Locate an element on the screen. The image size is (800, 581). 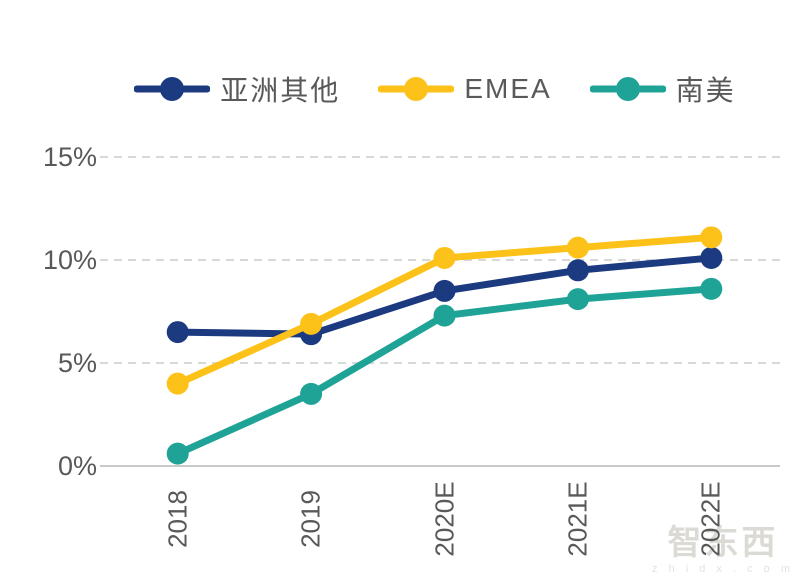
chart-legend: 亚洲其他 EMEA 南美 is located at coordinates (400, 89).